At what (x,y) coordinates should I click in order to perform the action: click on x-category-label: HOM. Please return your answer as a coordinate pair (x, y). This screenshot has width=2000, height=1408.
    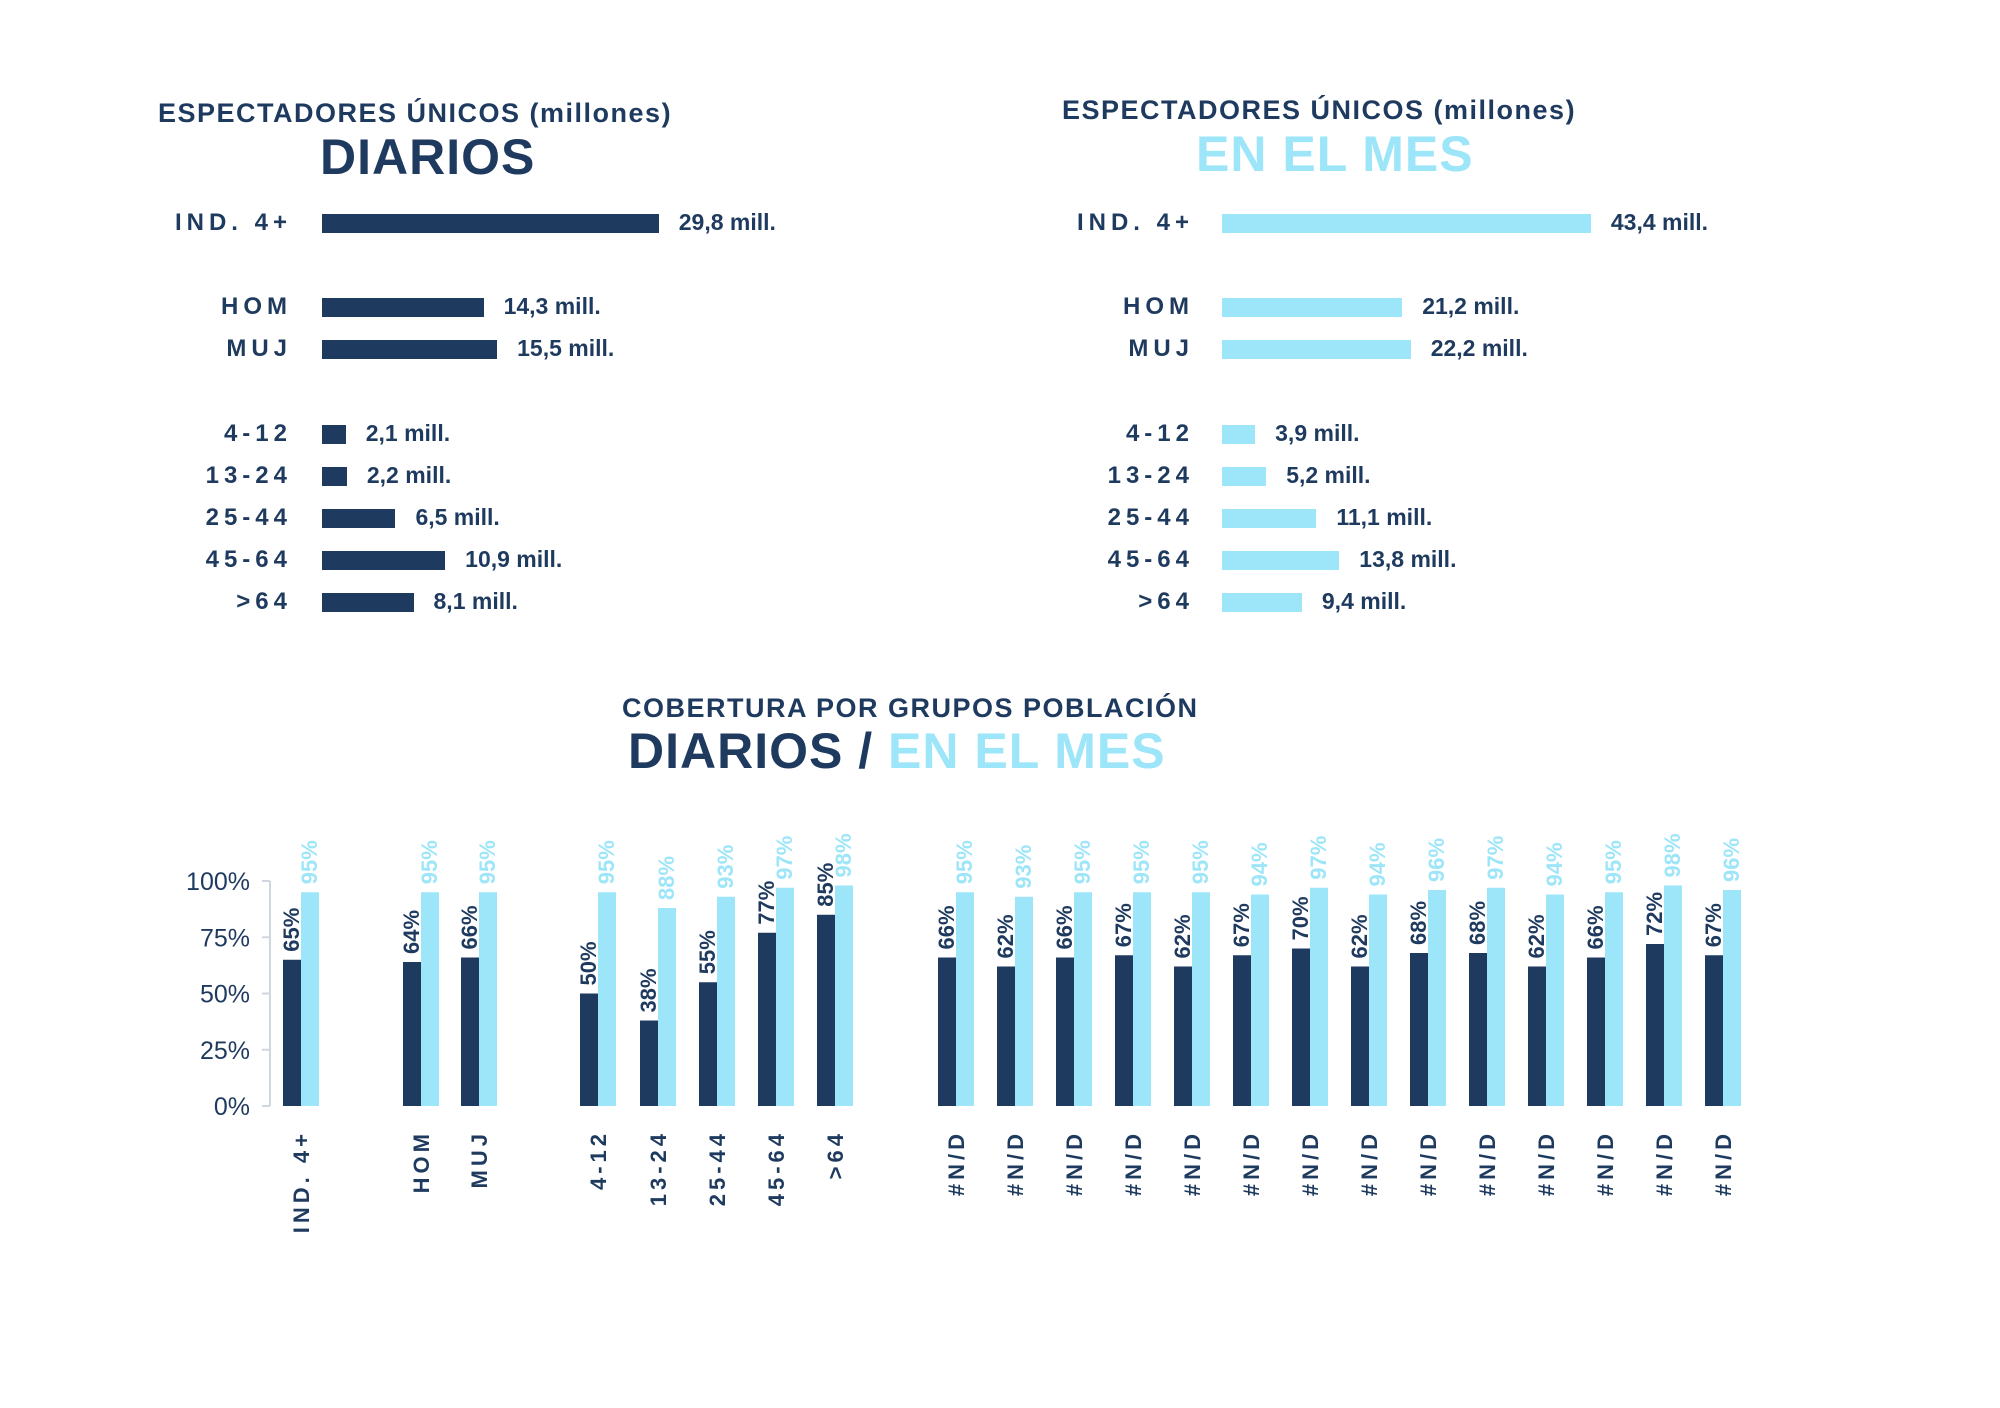
    Looking at the image, I should click on (421, 1161).